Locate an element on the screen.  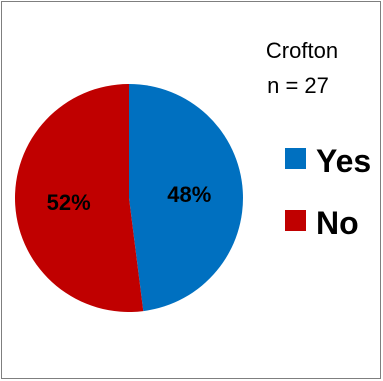
legend: Yes No is located at coordinates (328, 192).